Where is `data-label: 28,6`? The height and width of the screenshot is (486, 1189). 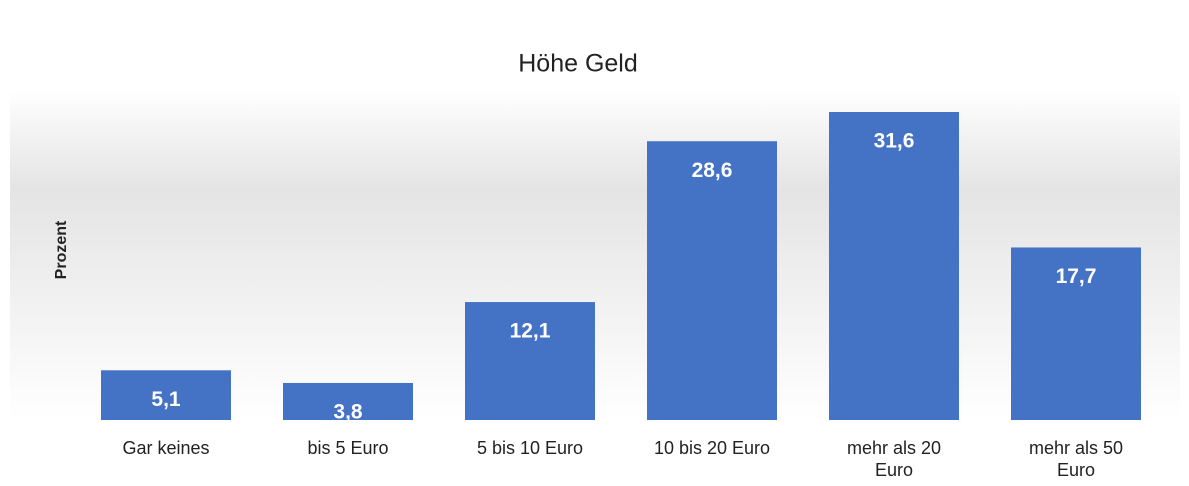 data-label: 28,6 is located at coordinates (712, 170).